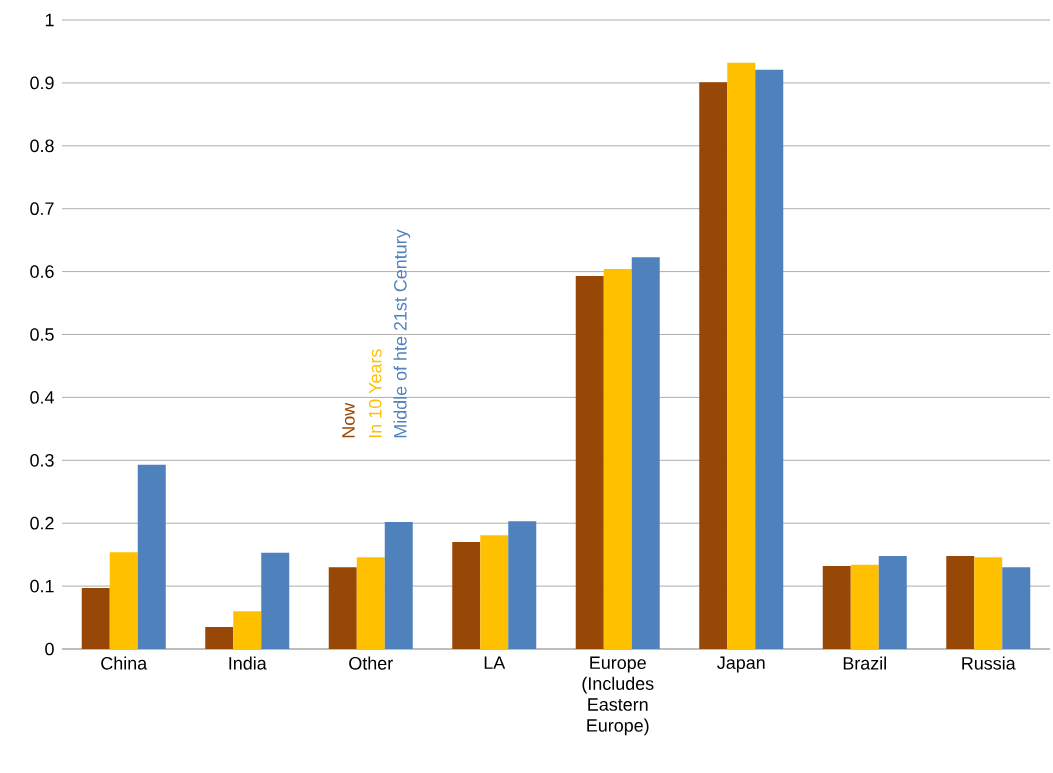  Describe the element at coordinates (371, 663) in the screenshot. I see `x-tick-label: Other` at that location.